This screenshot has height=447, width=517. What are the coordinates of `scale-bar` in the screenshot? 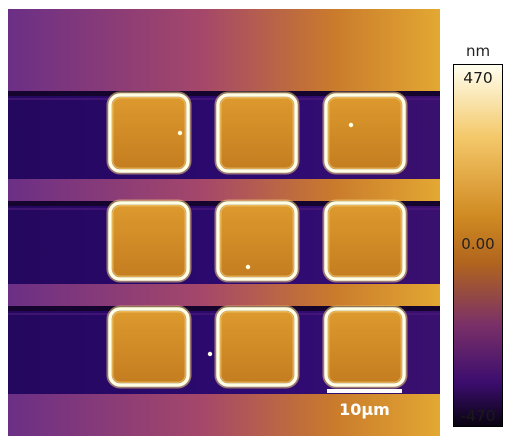 It's located at (364, 391).